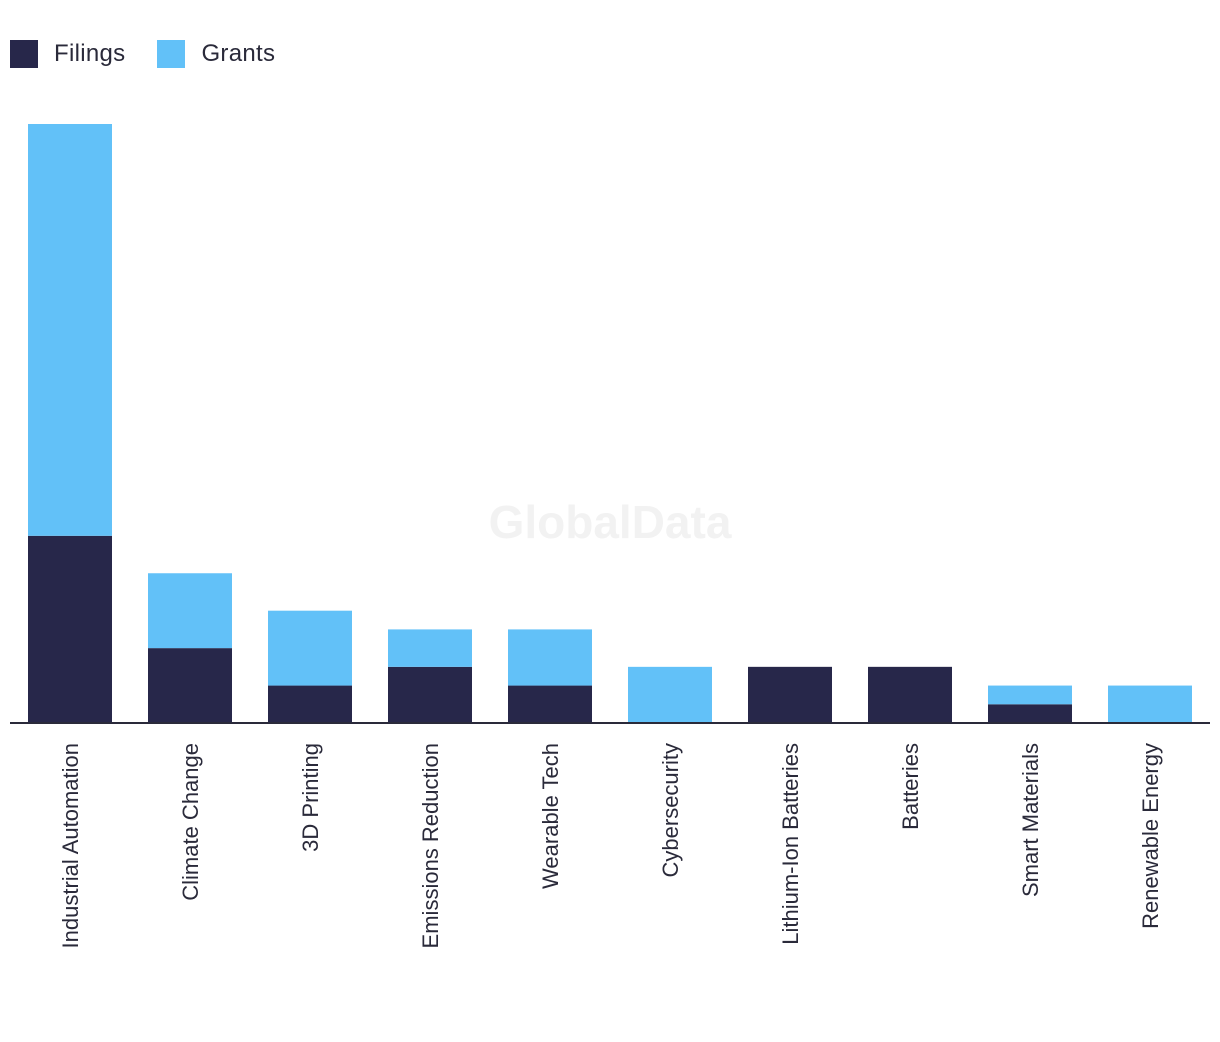  Describe the element at coordinates (430, 648) in the screenshot. I see `bar-grants-emissions-reduction` at that location.